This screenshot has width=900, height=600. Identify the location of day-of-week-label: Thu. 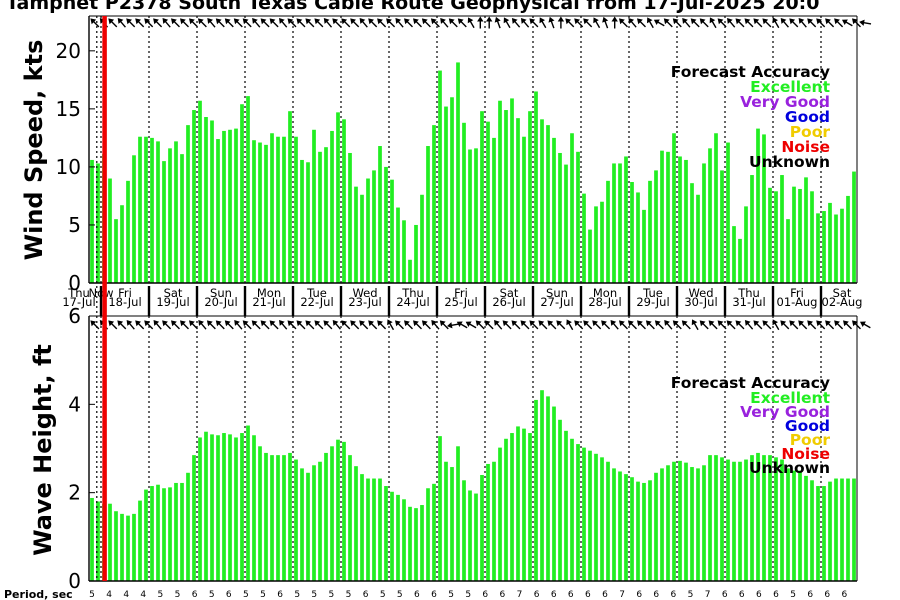
(412, 293).